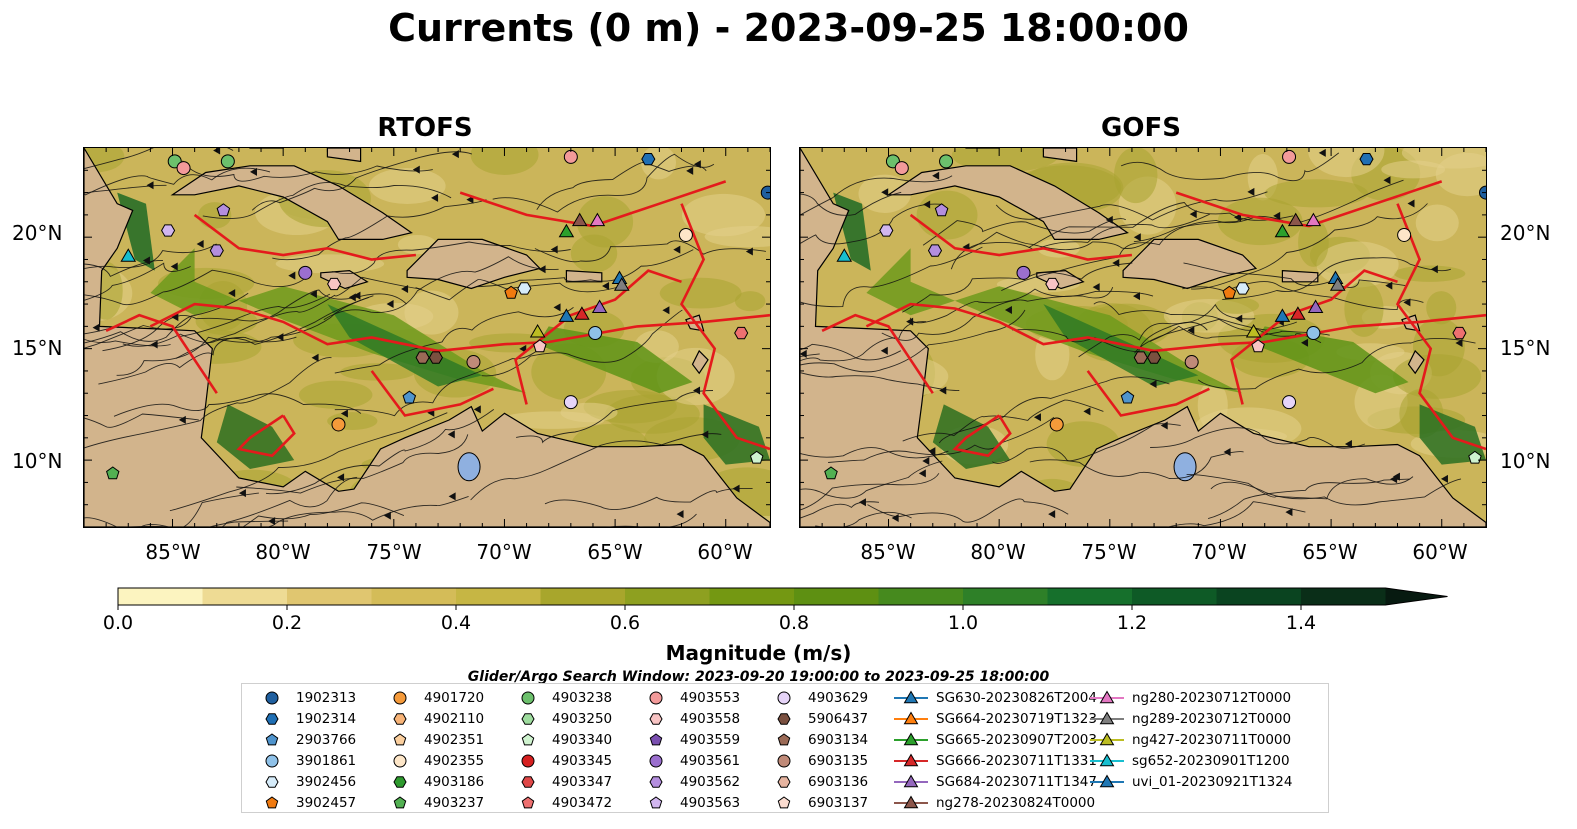 The height and width of the screenshot is (829, 1577). Describe the element at coordinates (838, 718) in the screenshot. I see `legend-label: 5906437` at that location.